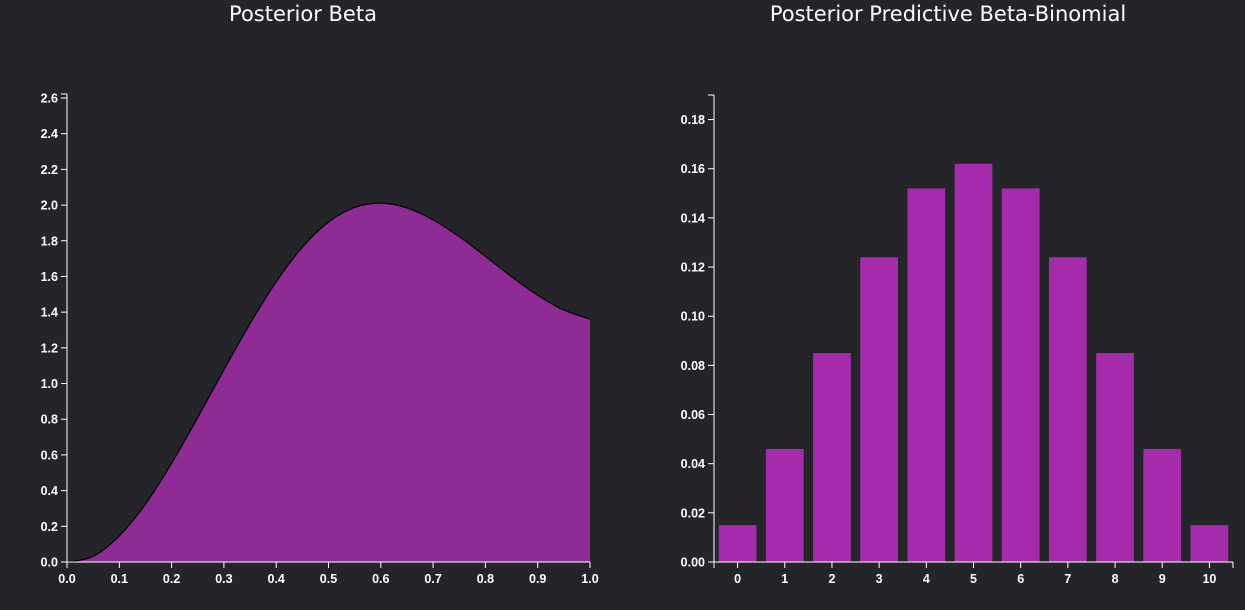  What do you see at coordinates (589, 579) in the screenshot?
I see `x-tick-label: 1.0` at bounding box center [589, 579].